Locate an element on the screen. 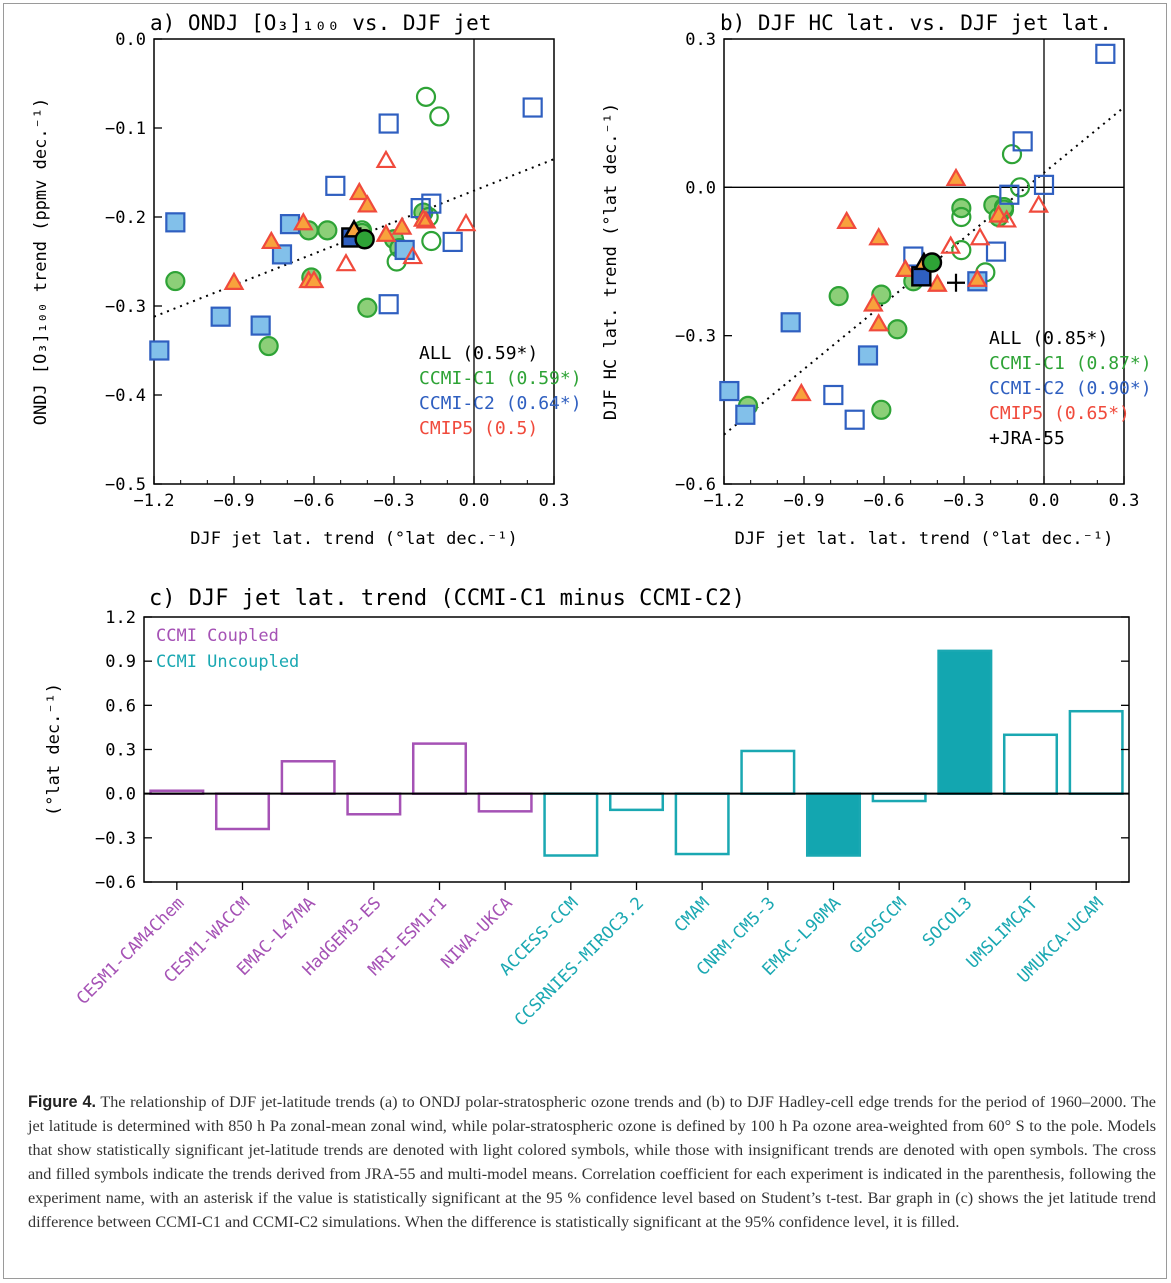  panel-a-legend-entry: CCMI-C1 (0.59*) is located at coordinates (500, 378).